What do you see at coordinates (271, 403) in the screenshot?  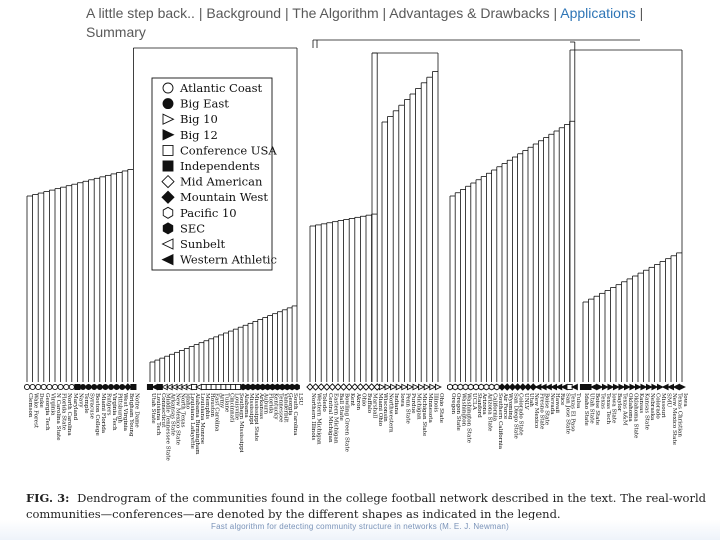 I see `team-label: Florida` at bounding box center [271, 403].